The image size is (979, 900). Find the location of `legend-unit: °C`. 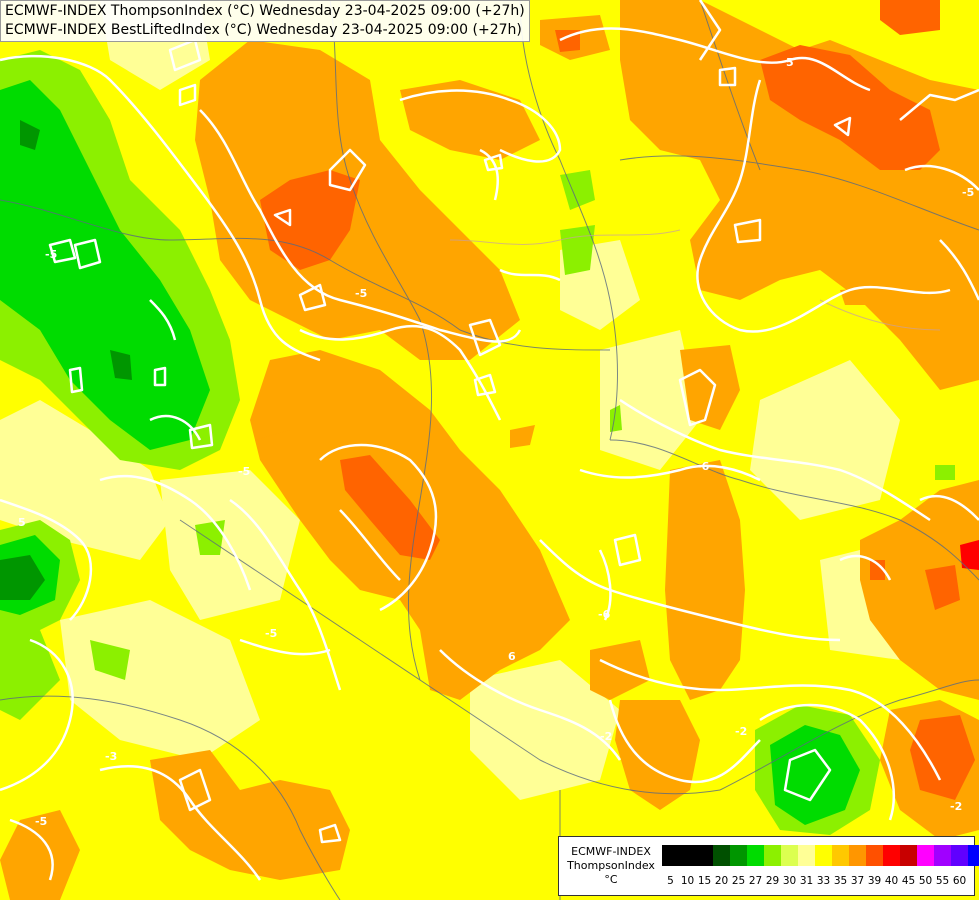

legend-unit: °C is located at coordinates (611, 879).